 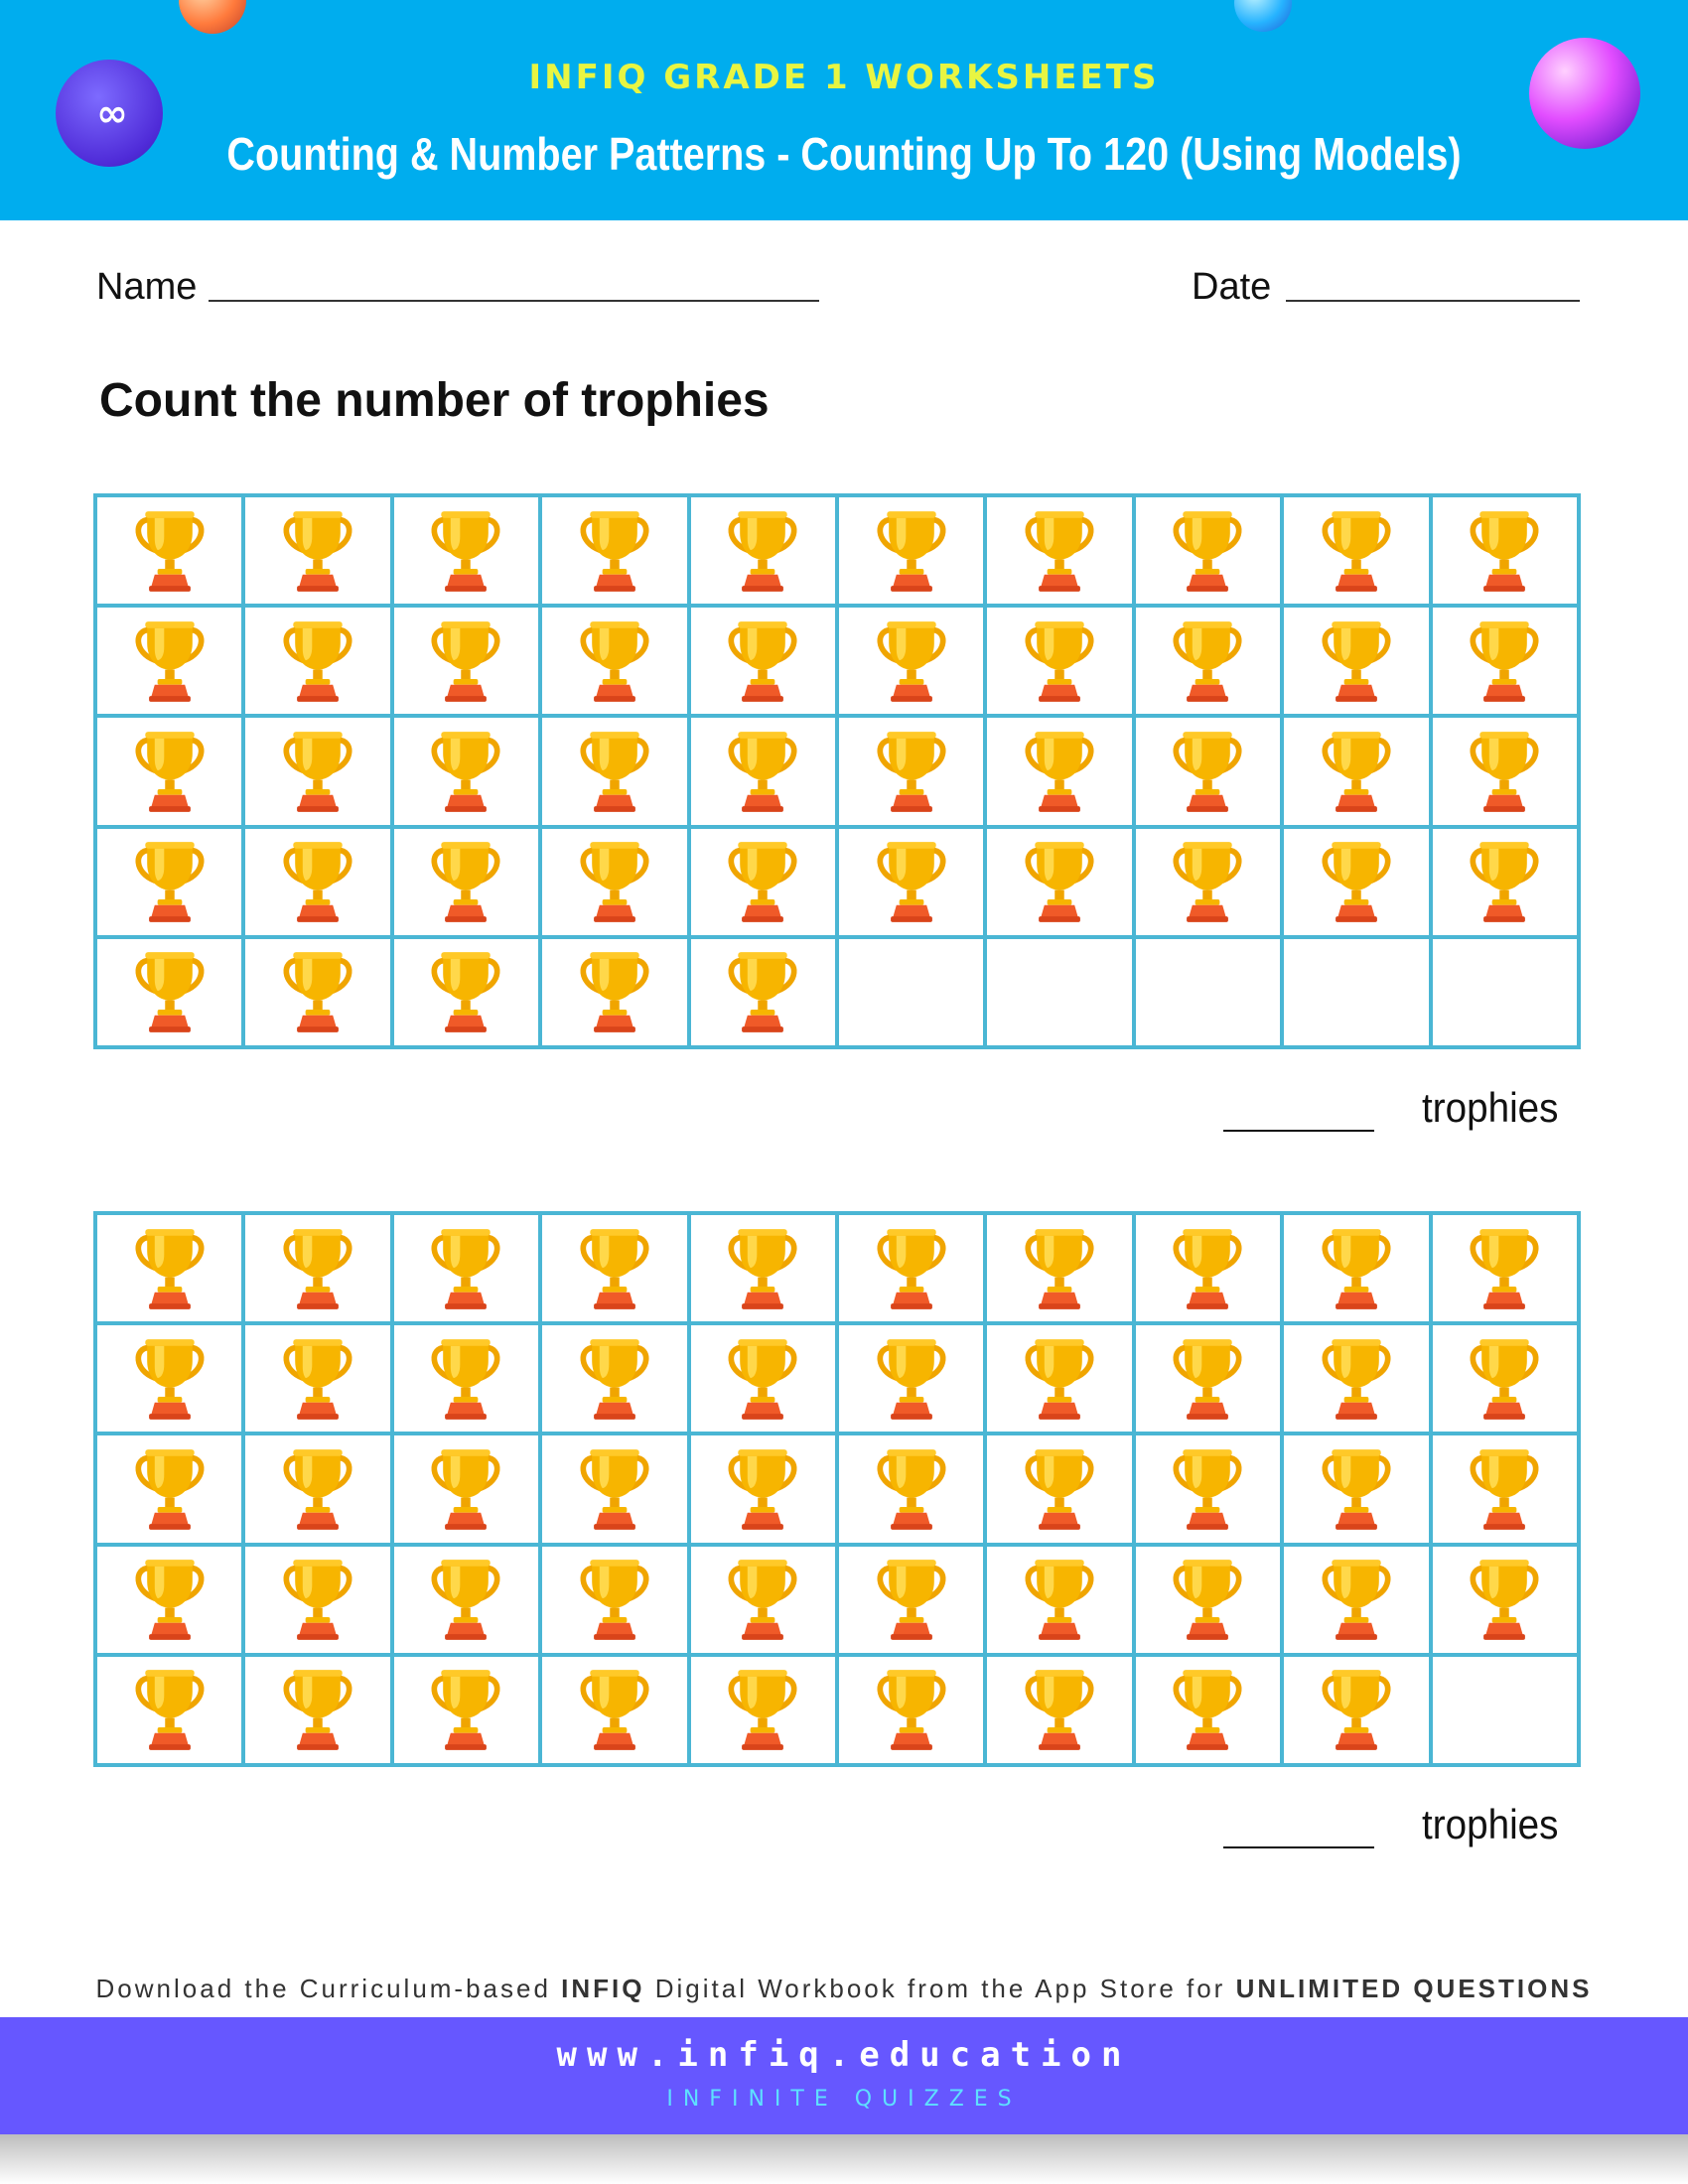 What do you see at coordinates (844, 2055) in the screenshot?
I see `footer-url-link: www.infiq.education` at bounding box center [844, 2055].